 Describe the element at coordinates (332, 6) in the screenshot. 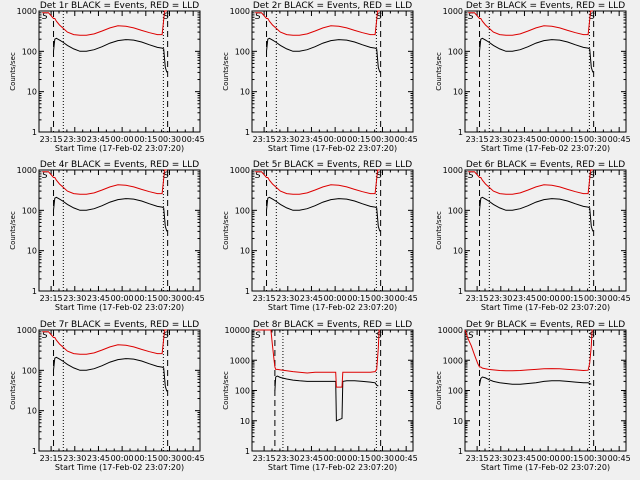

I see `panel-title: Det 2r BLACK = Events, RED = LLD` at that location.